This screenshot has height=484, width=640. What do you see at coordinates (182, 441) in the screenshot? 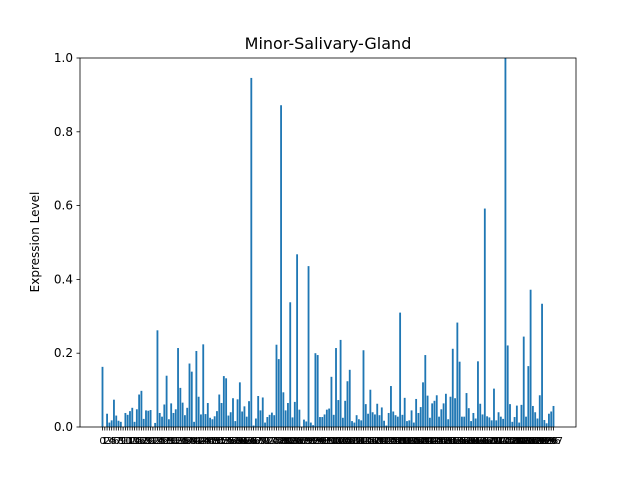
I see `x-tick-label: 35` at bounding box center [182, 441].